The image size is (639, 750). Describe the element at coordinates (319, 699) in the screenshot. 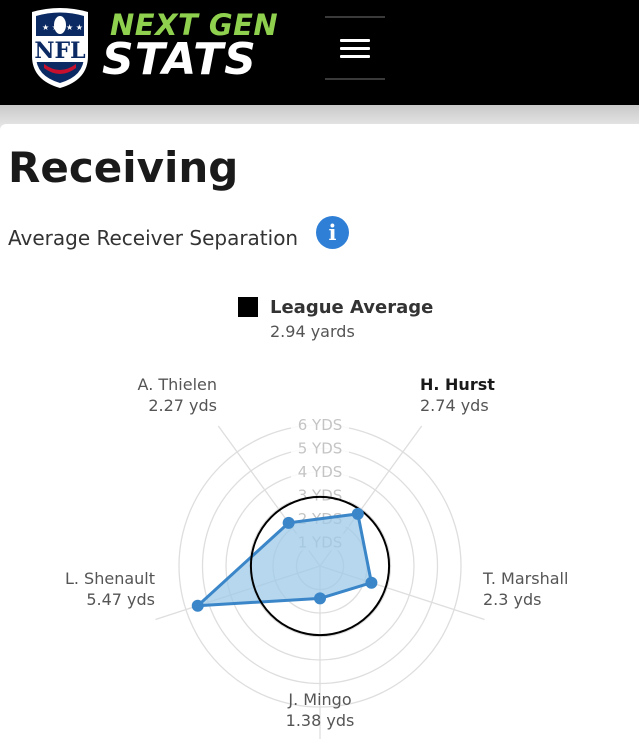

I see `player-name-label: J. Mingo` at that location.